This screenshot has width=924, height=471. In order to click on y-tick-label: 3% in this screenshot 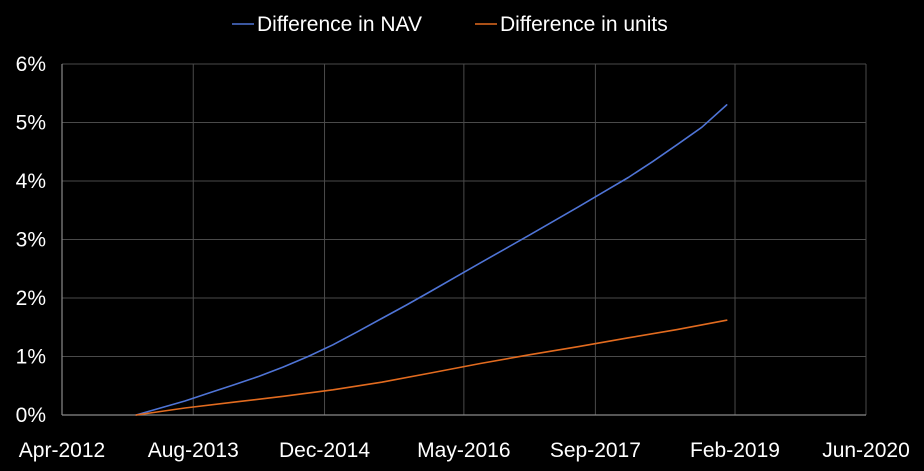, I will do `click(31, 240)`.